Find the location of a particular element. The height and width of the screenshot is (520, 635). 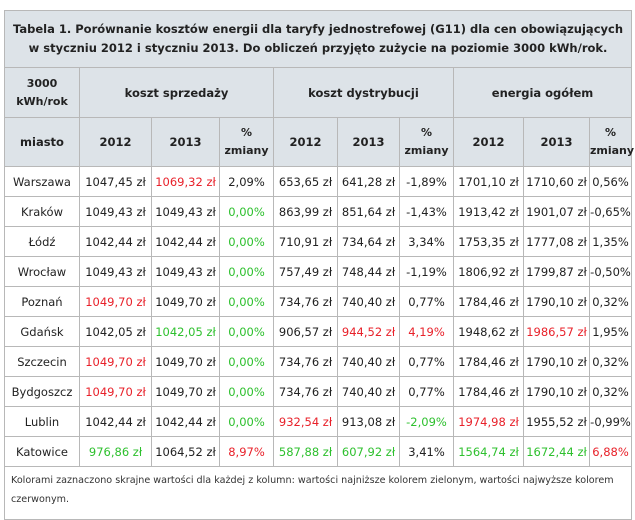

distribution-2012-cell: 932,54 zł is located at coordinates (305, 421).